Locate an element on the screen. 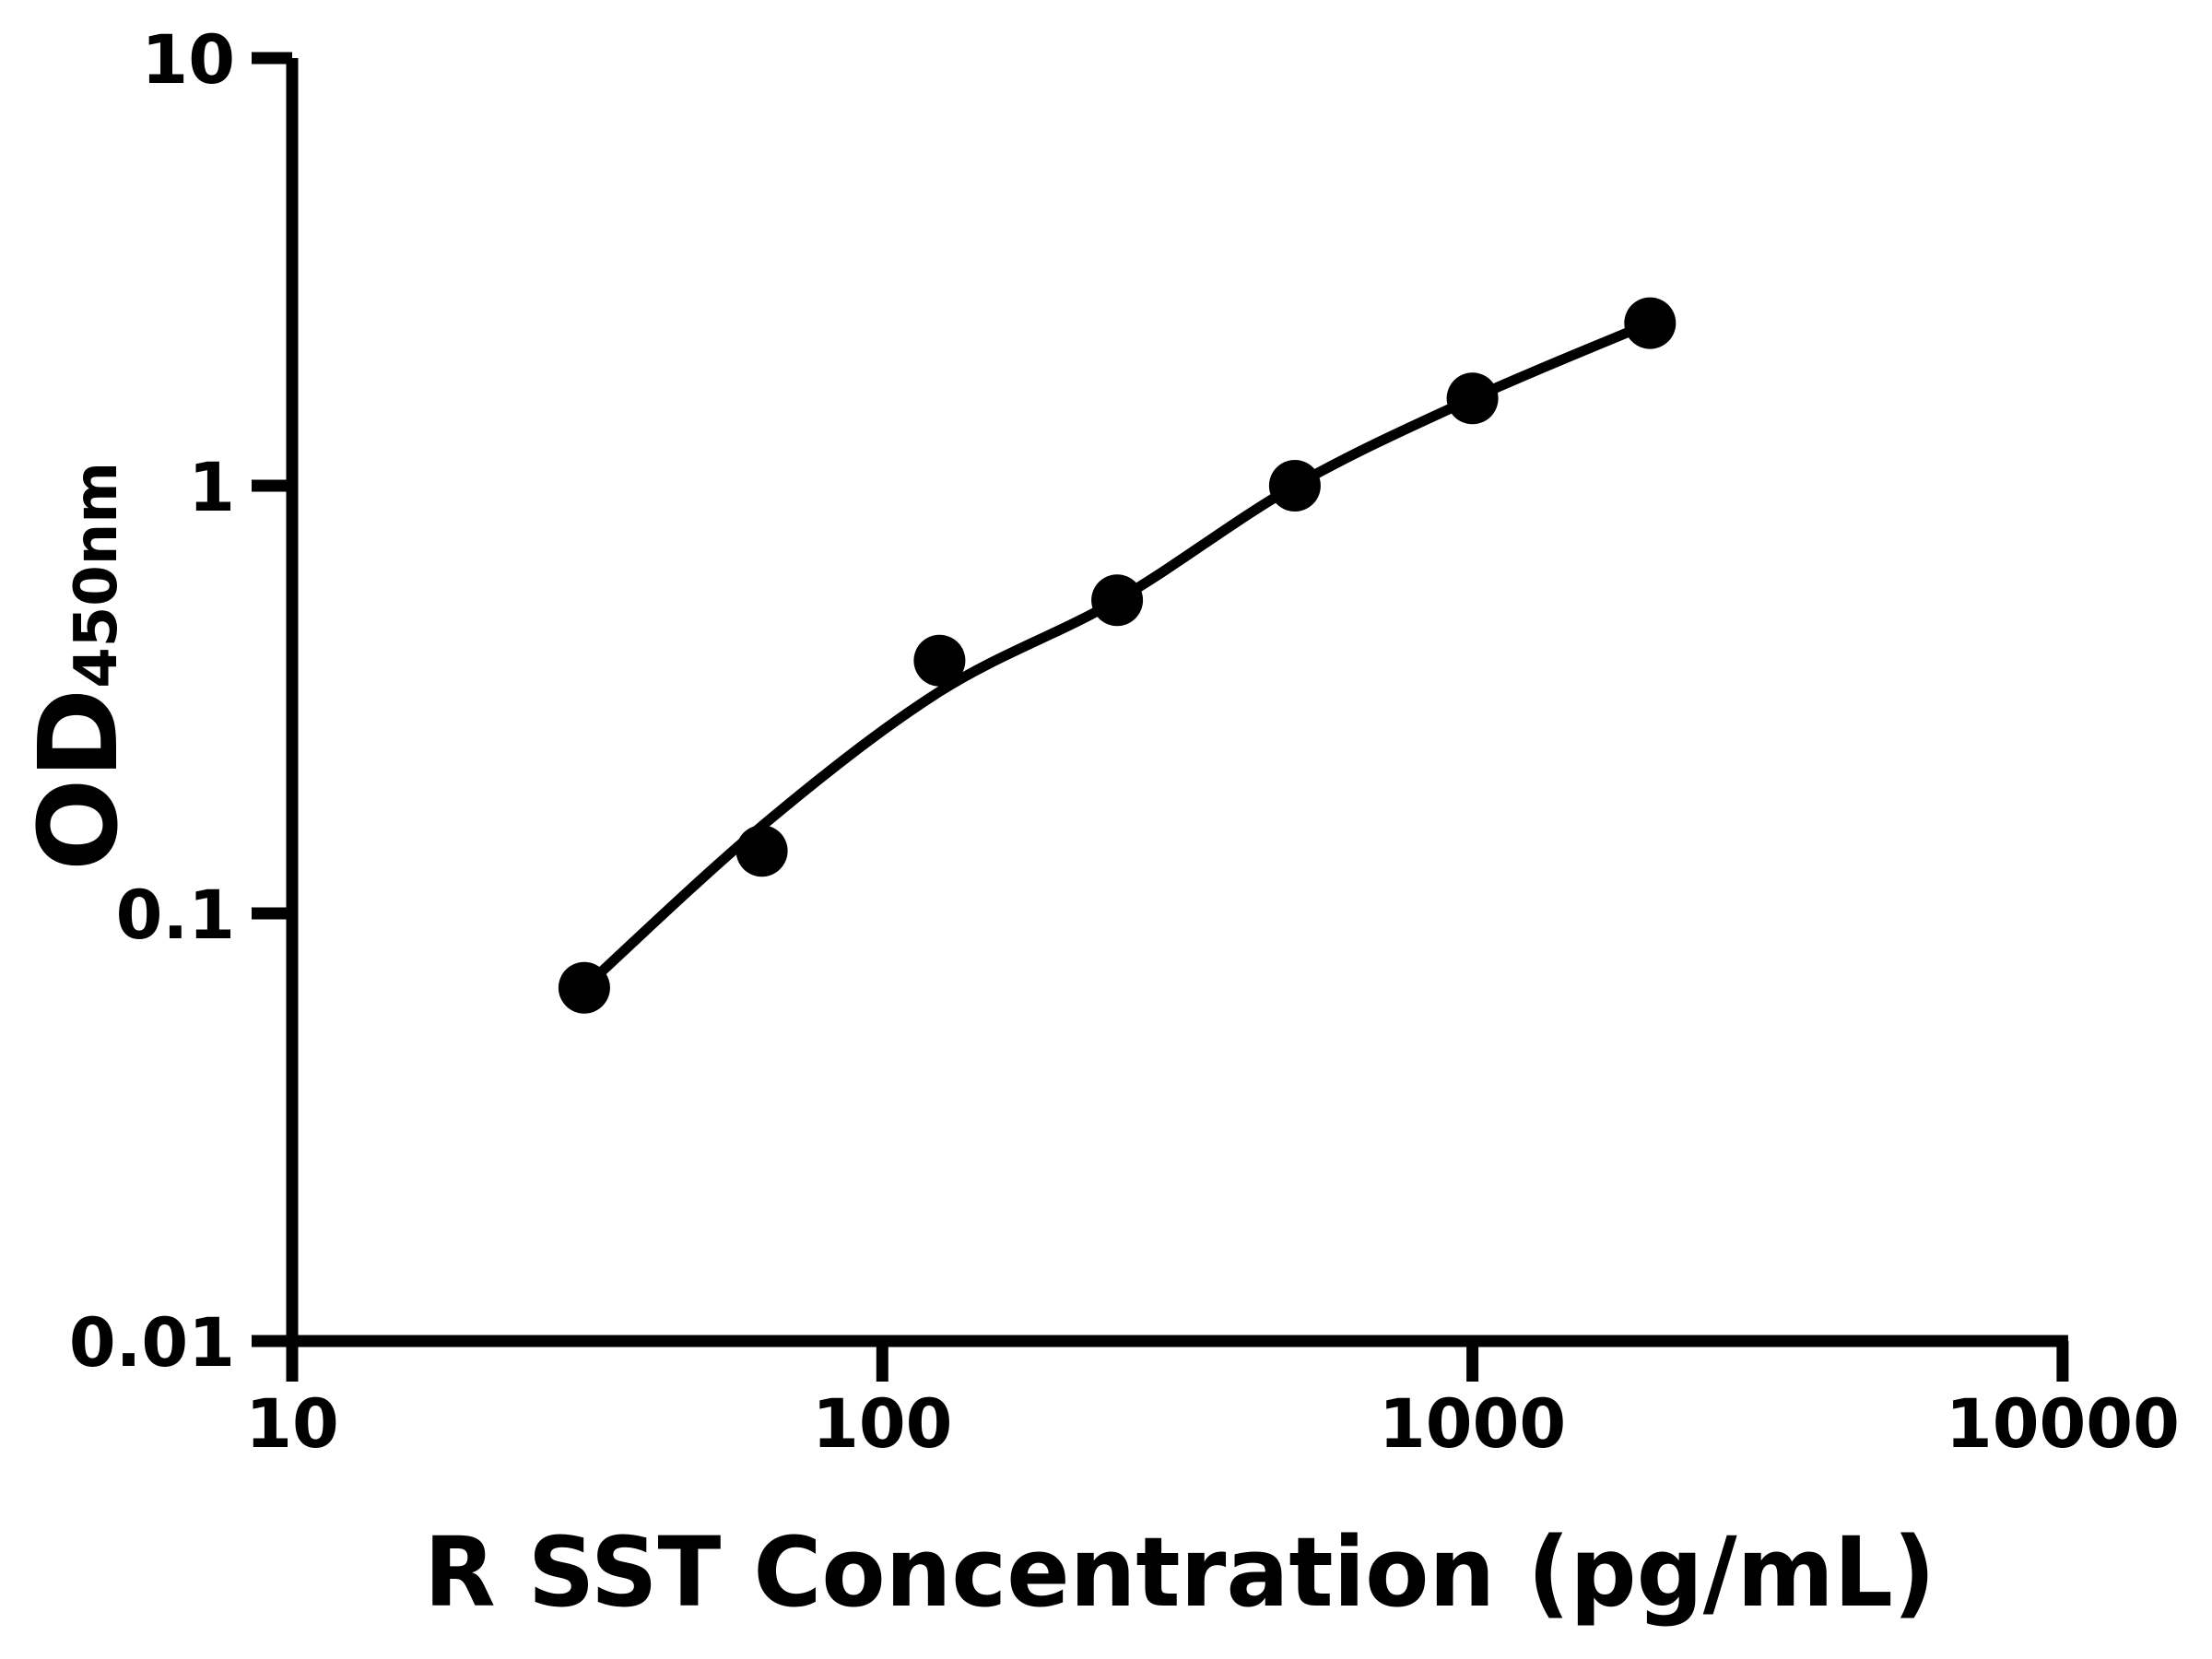 The image size is (2212, 1659). y-tick-label: 0.01 is located at coordinates (152, 1343).